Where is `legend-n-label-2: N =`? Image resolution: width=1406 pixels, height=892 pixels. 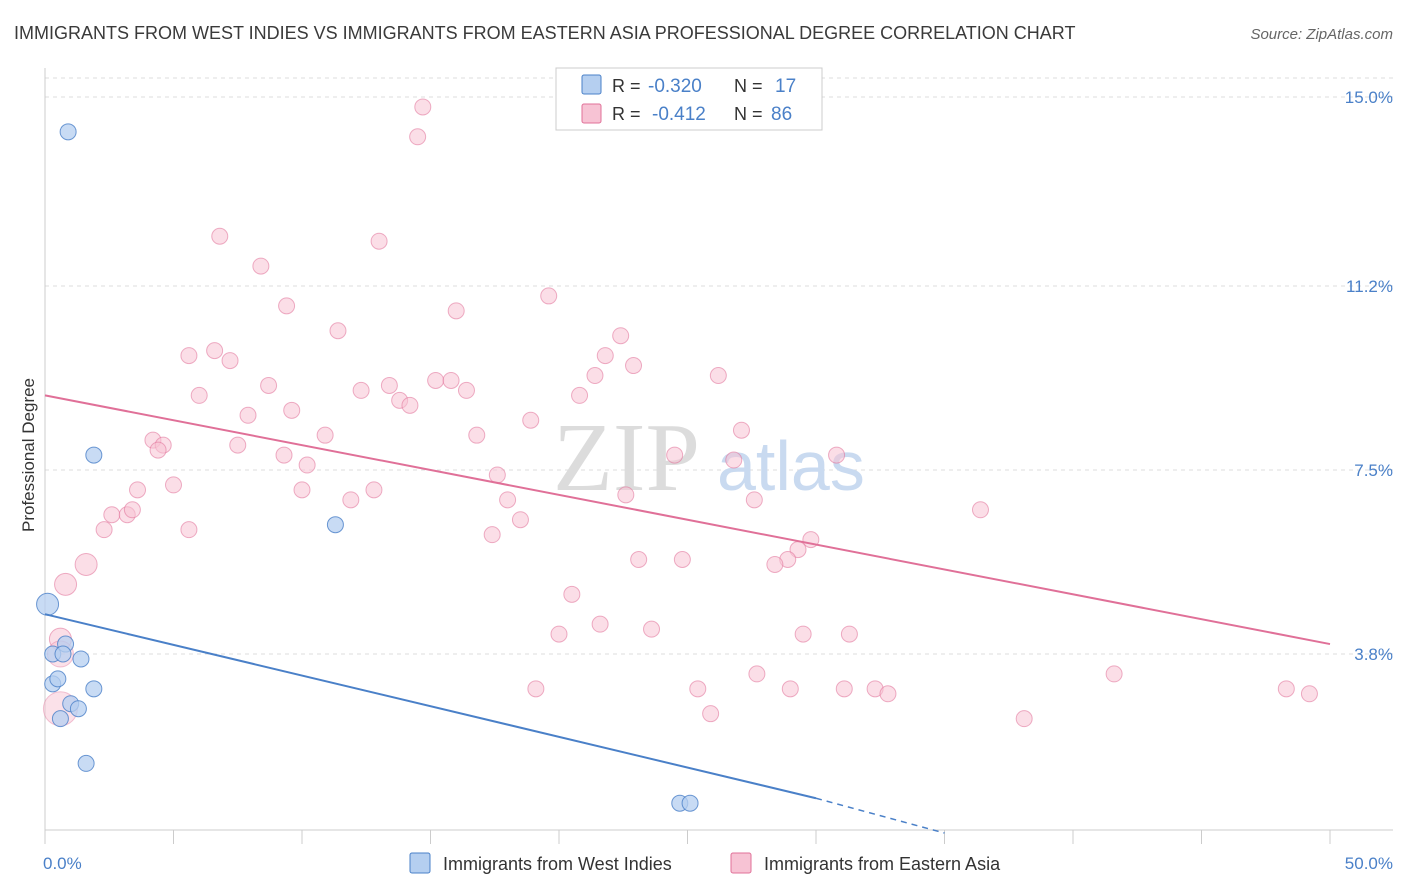 legend-n-label-2: N = is located at coordinates (748, 114).